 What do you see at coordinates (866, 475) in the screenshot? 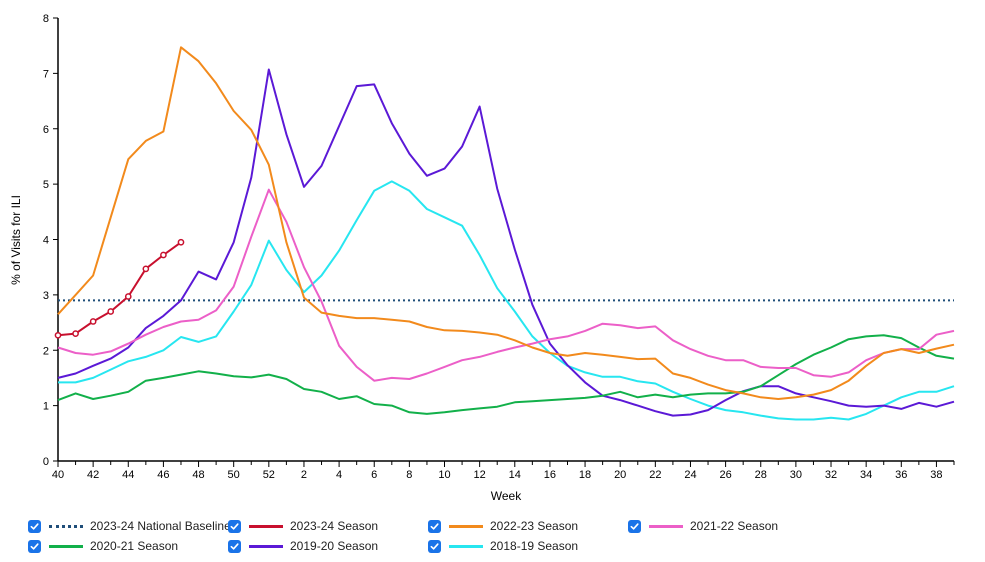
I see `x-tick-label: 34` at bounding box center [866, 475].